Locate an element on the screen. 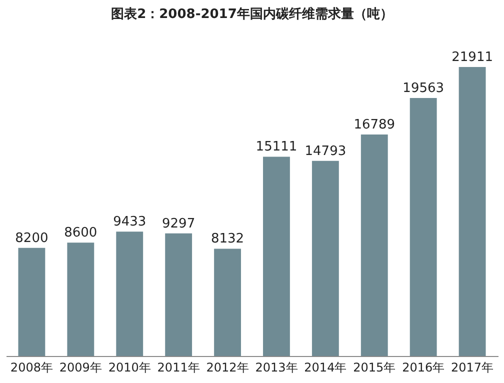 The width and height of the screenshot is (504, 383). x-tick-label: 2017年 is located at coordinates (472, 367).